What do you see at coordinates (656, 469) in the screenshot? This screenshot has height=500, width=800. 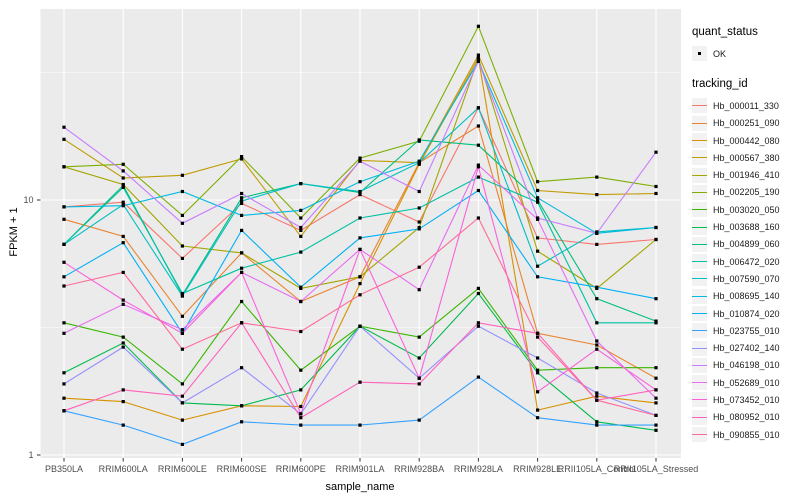 I see `x-tick-label: RRII105LA_Stressed` at bounding box center [656, 469].